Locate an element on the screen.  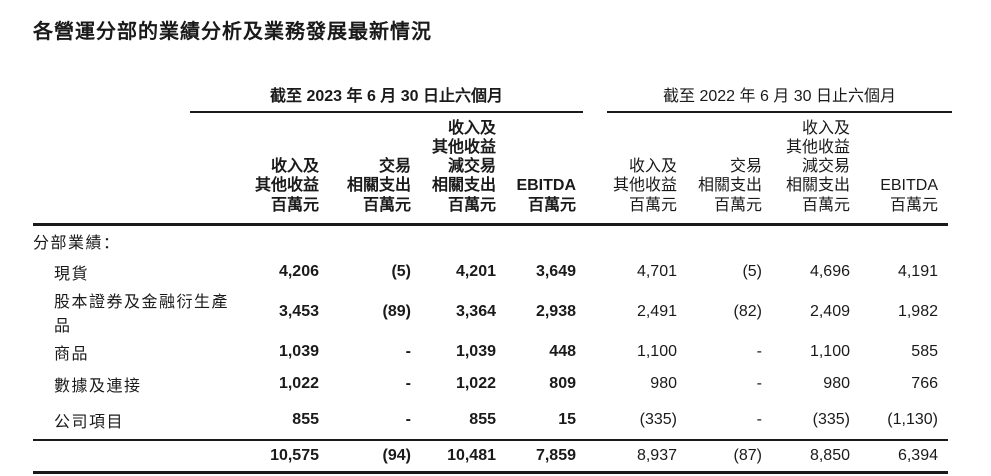
total-cell: 8,937 is located at coordinates (640, 456).